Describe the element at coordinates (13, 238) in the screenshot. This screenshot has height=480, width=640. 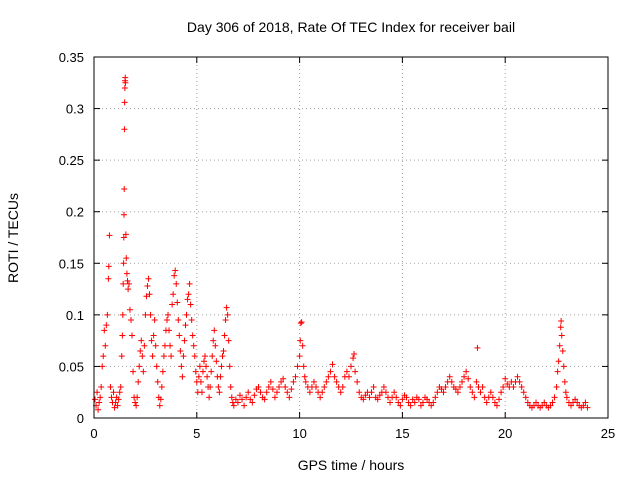
I see `y-axis-label: ROTI / TECUs` at that location.